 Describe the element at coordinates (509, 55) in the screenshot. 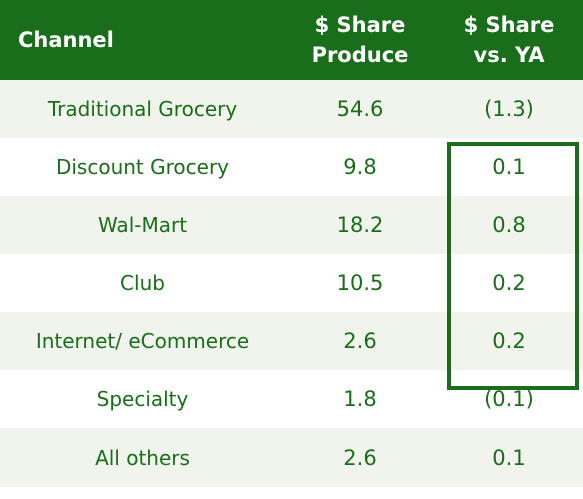

I see `header-share-vs-ya-line-2: vs. YA` at that location.